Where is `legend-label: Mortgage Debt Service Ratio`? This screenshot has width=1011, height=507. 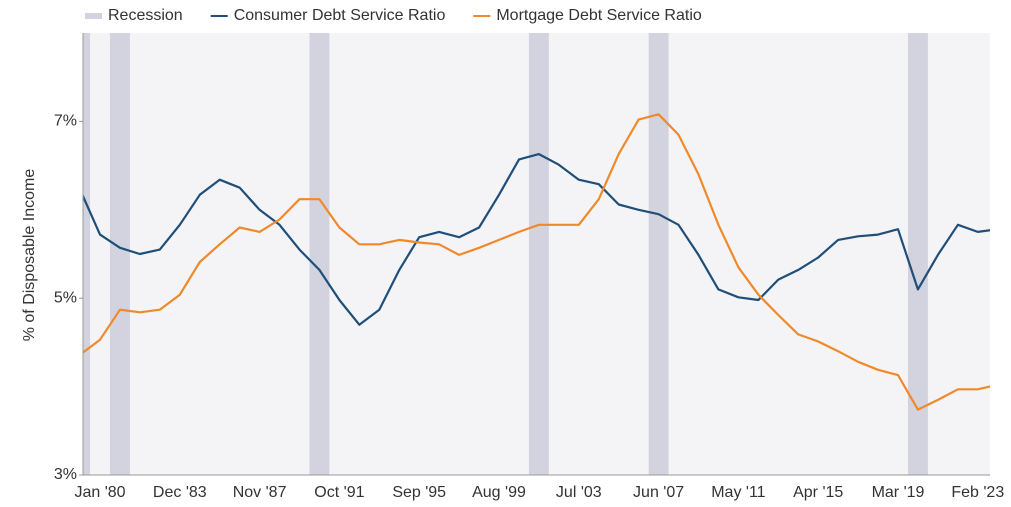
legend-label: Mortgage Debt Service Ratio is located at coordinates (599, 15).